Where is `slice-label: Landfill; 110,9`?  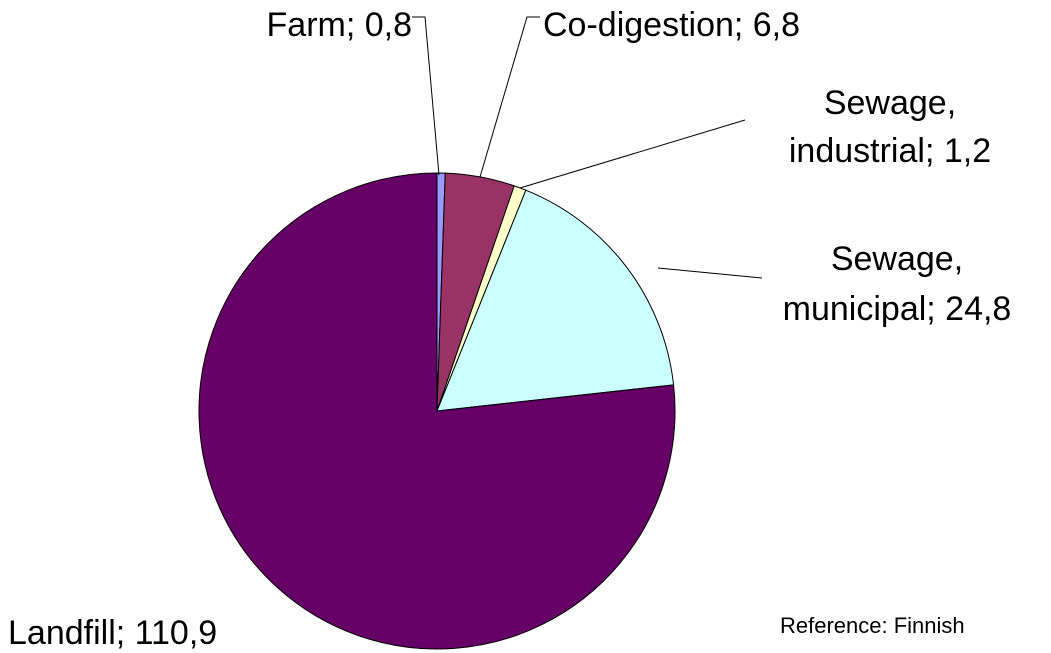
slice-label: Landfill; 110,9 is located at coordinates (112, 633).